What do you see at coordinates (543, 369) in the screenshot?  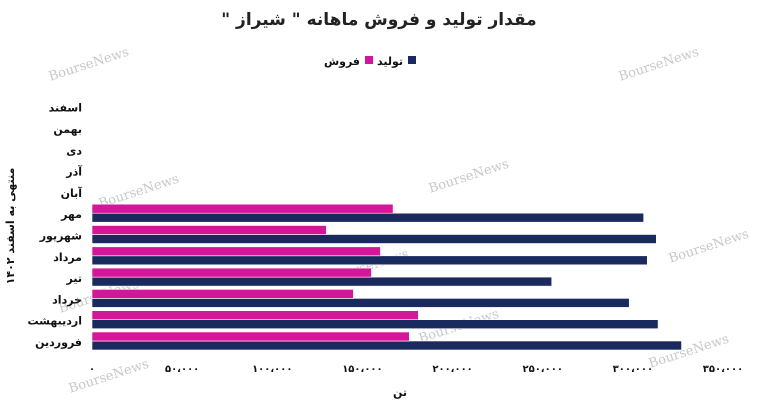 I see `x-tick-label: ۲۵۰،۰۰۰` at bounding box center [543, 369].